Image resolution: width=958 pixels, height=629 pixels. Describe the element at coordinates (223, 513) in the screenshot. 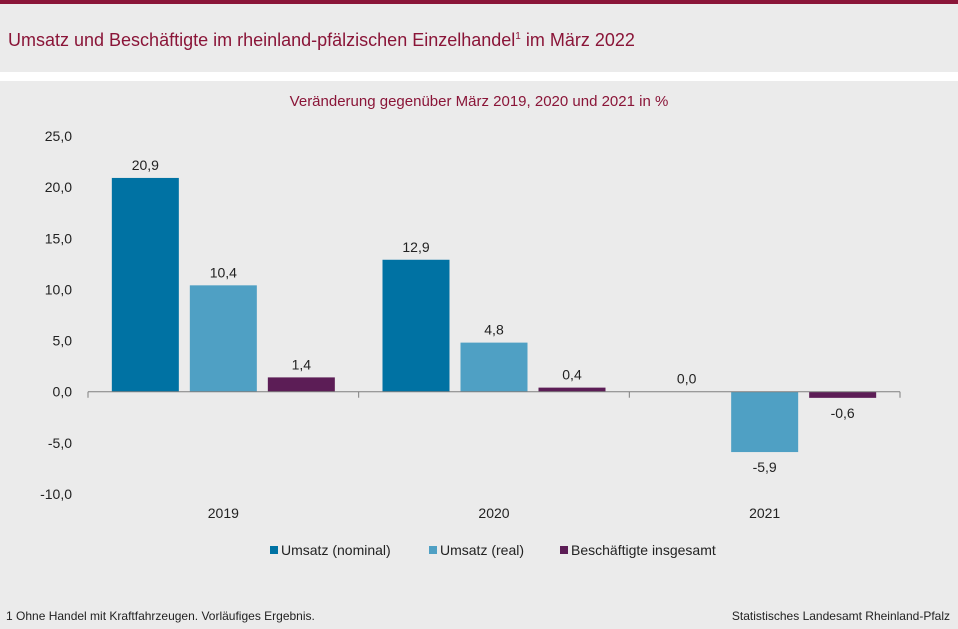

I see `x-category-label: 2019` at that location.